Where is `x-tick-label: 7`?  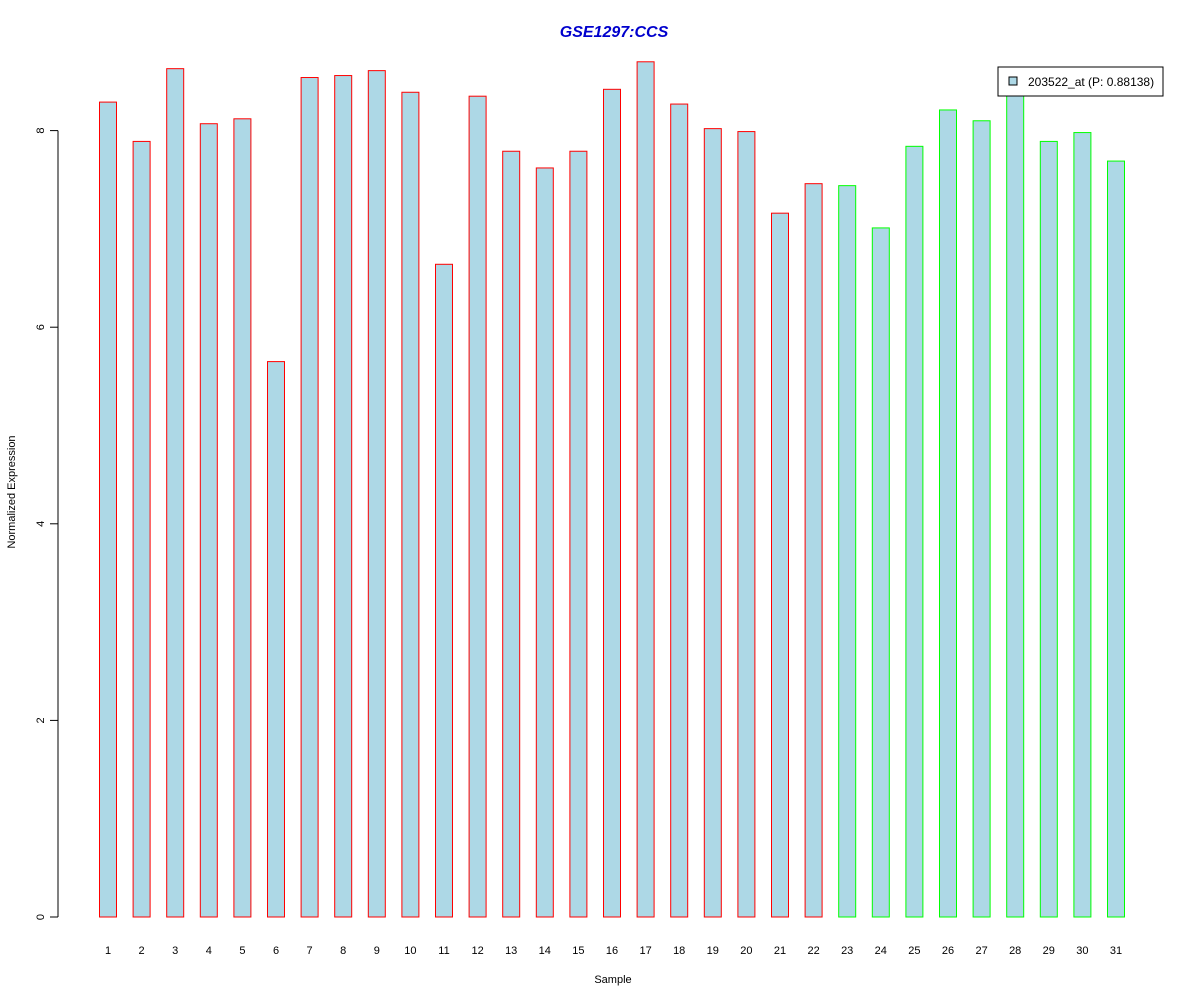
x-tick-label: 7 is located at coordinates (310, 951).